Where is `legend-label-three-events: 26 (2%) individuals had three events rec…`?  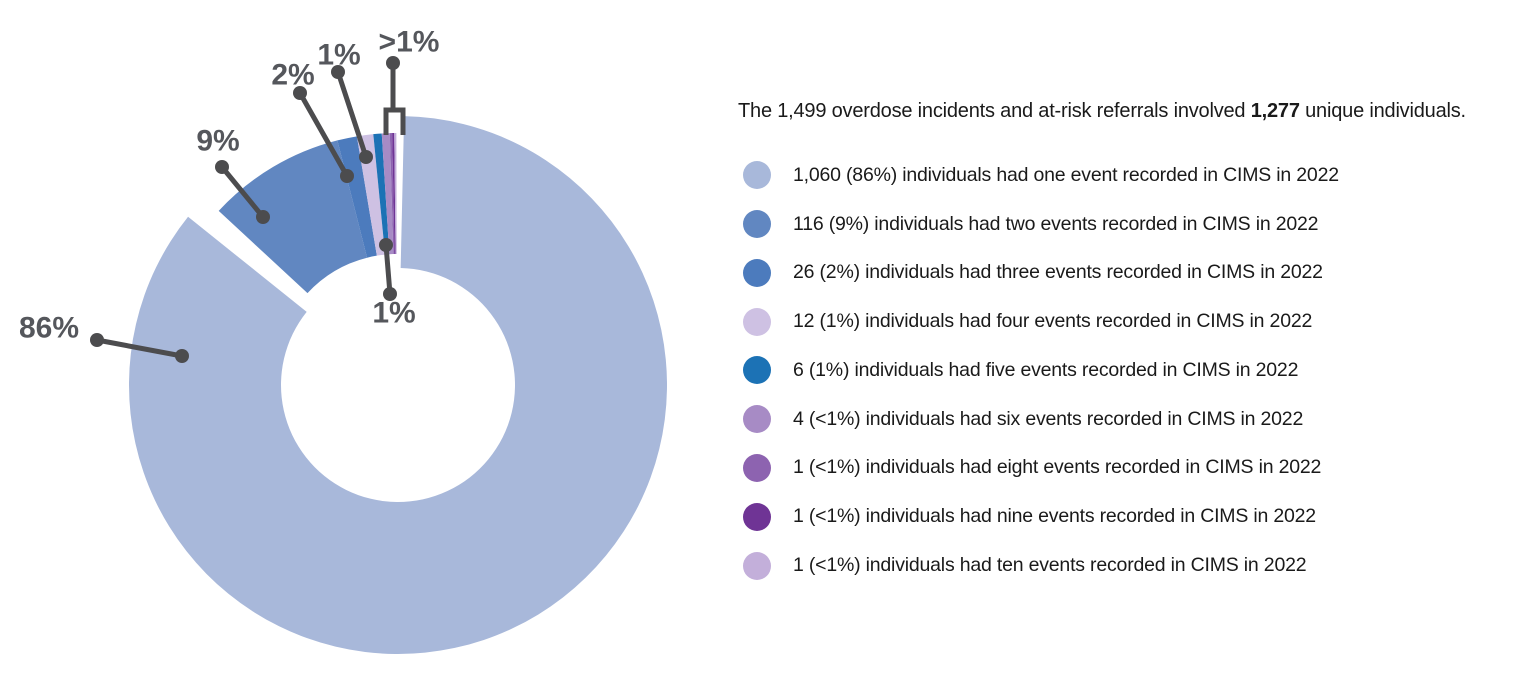
legend-label-three-events: 26 (2%) individuals had three events rec… is located at coordinates (1058, 272).